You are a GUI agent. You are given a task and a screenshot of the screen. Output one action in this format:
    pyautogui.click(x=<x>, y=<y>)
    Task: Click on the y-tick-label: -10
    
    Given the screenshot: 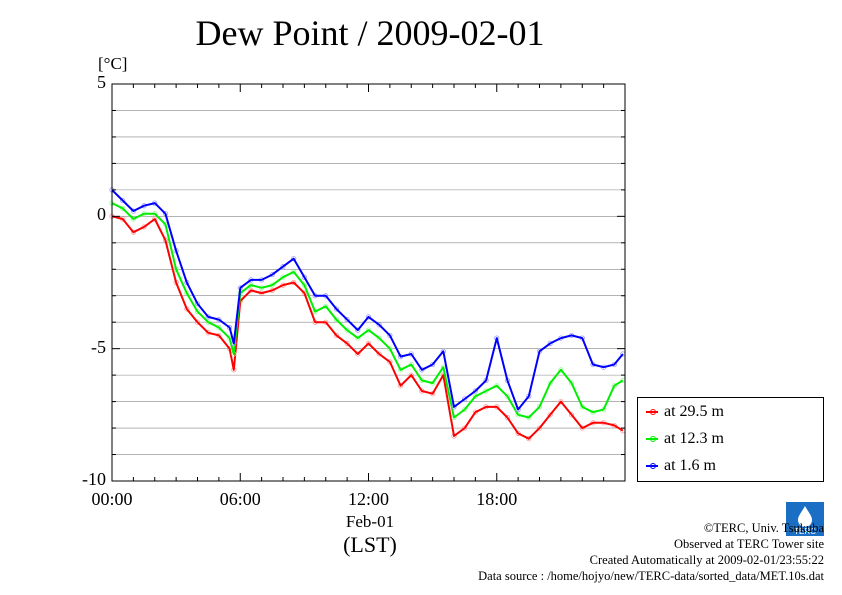 What is the action you would take?
    pyautogui.click(x=94, y=479)
    